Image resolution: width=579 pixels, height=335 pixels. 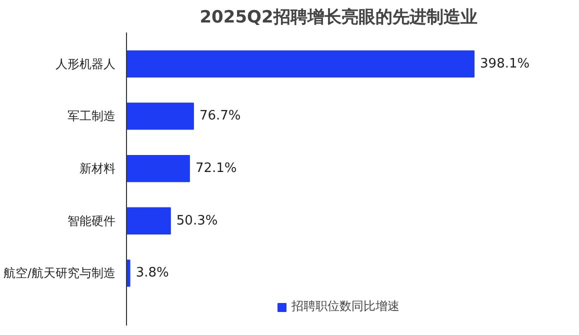 I want to click on data-label: 398.1%, so click(x=505, y=64).